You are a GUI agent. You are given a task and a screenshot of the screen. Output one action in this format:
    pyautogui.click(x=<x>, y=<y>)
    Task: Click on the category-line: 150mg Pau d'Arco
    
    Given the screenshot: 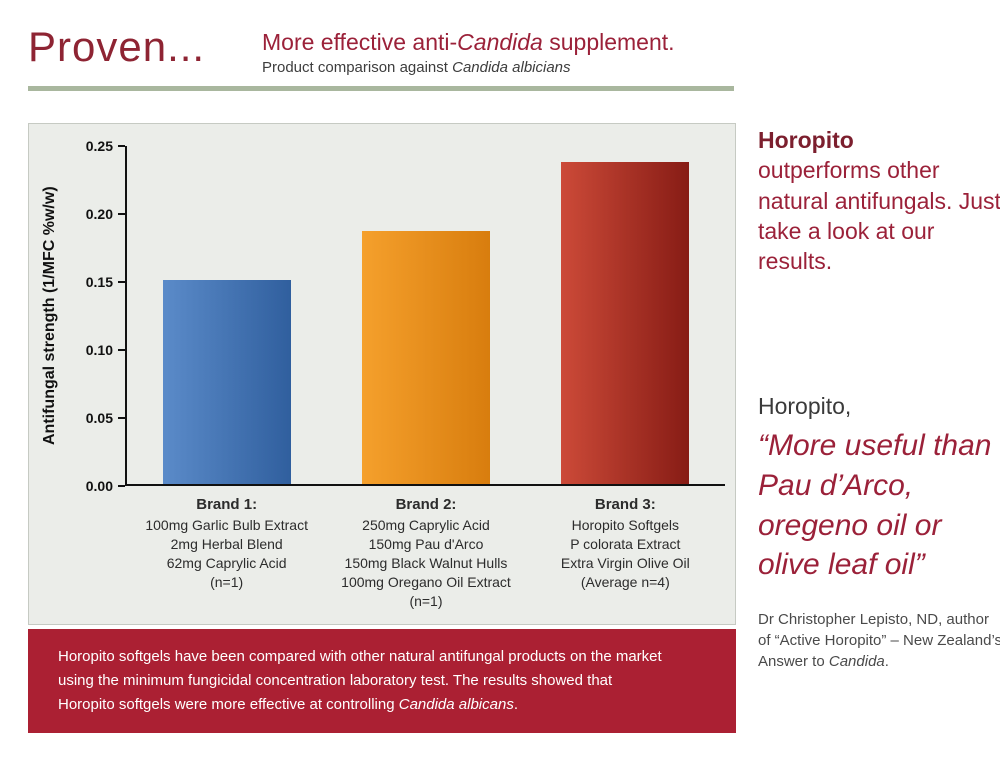 What is the action you would take?
    pyautogui.click(x=426, y=543)
    